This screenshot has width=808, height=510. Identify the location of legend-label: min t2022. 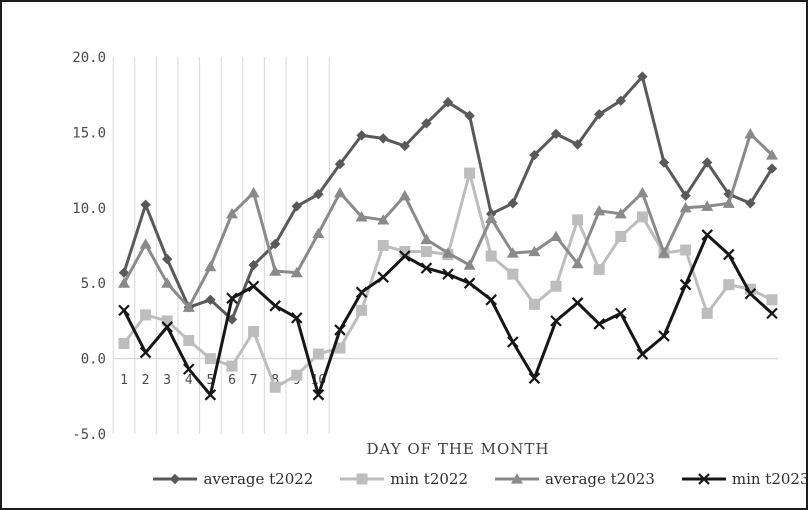
(429, 479).